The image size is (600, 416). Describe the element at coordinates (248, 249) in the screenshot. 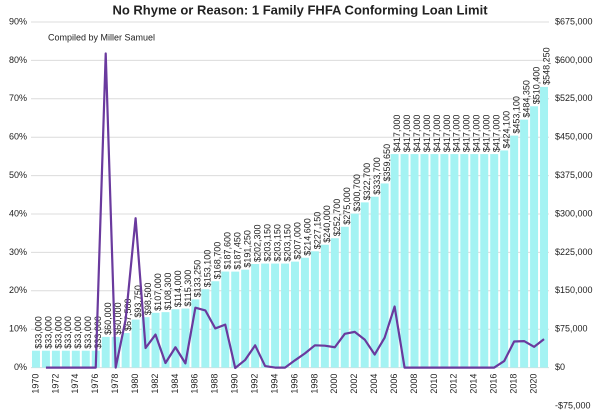

I see `bar-label: $191,250` at that location.